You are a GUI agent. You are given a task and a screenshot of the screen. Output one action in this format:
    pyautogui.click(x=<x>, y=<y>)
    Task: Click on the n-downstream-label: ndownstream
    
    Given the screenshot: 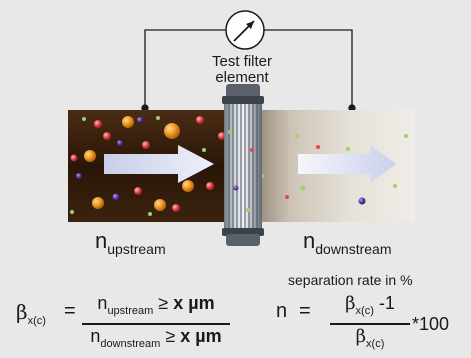 What is the action you would take?
    pyautogui.click(x=347, y=242)
    